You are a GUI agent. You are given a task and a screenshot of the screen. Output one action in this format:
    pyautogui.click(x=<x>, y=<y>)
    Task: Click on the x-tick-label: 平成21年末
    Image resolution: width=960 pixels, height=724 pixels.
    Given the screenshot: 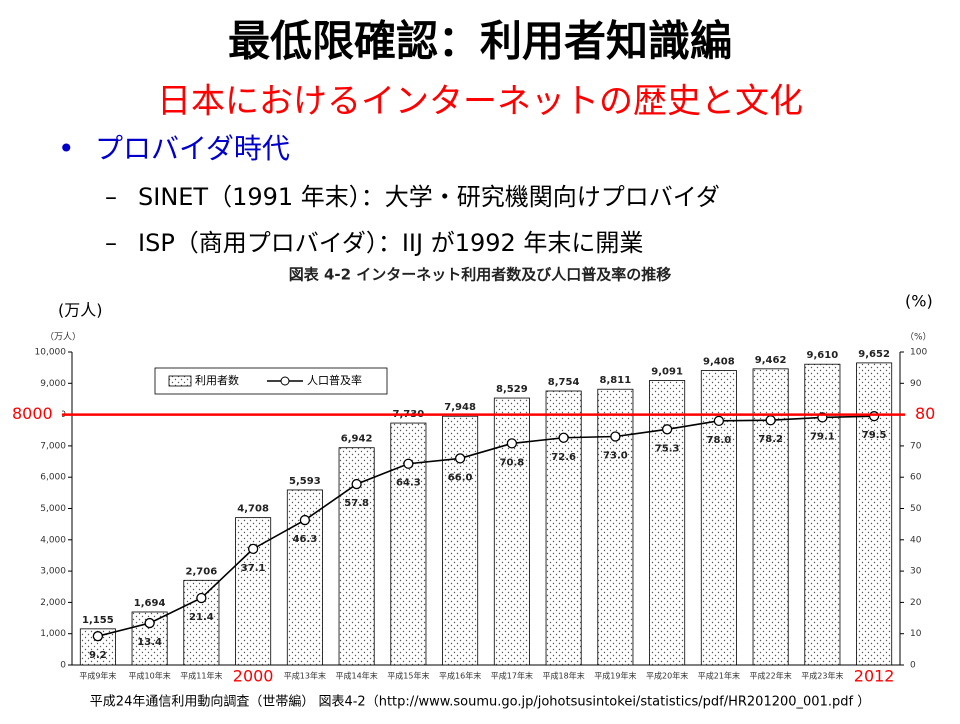 What is the action you would take?
    pyautogui.click(x=719, y=676)
    